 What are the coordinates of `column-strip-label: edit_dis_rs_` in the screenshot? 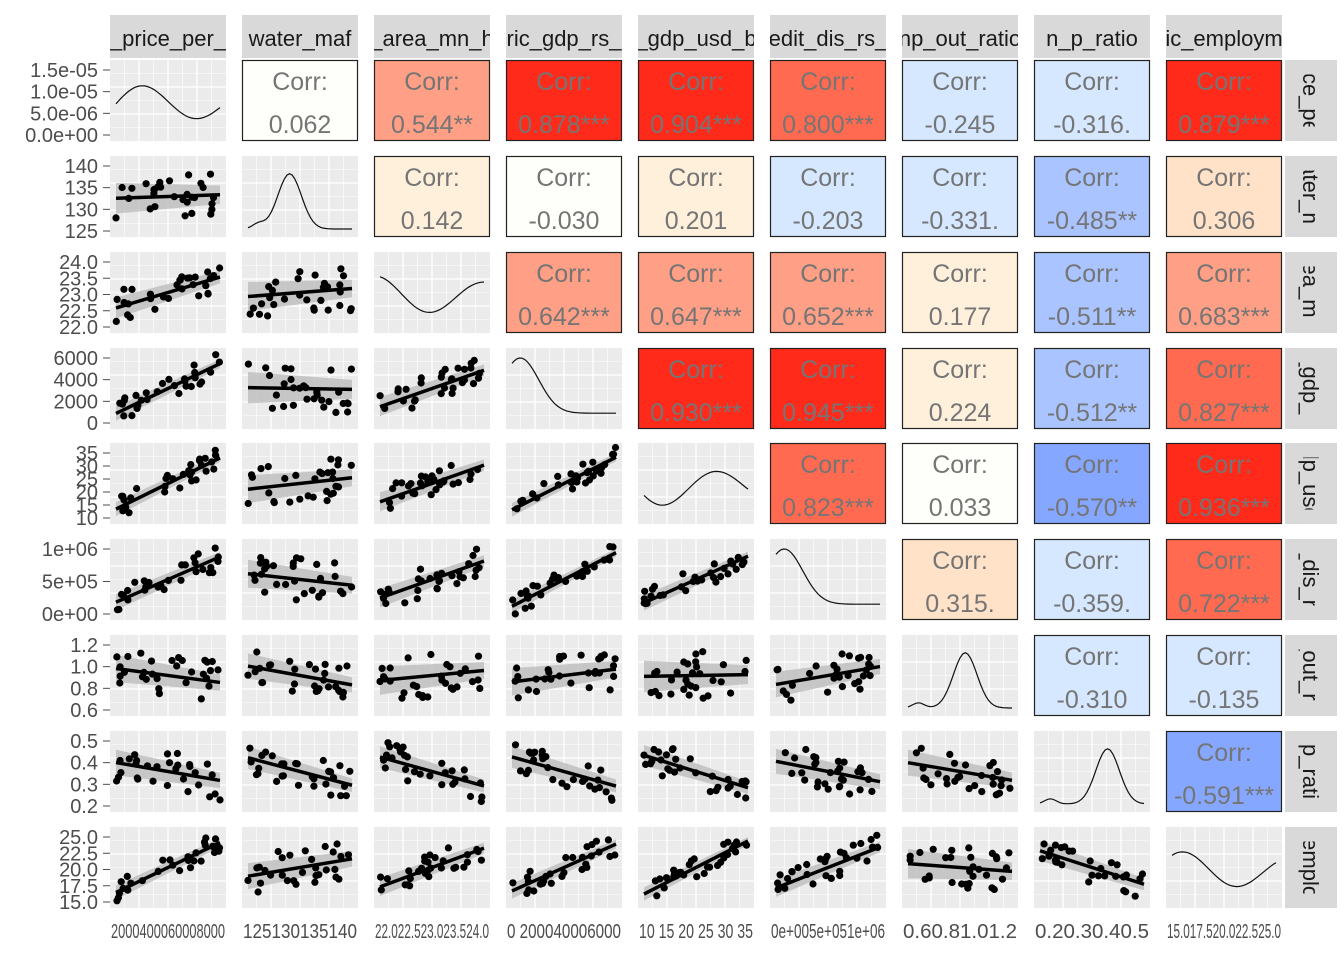 It's located at (828, 38).